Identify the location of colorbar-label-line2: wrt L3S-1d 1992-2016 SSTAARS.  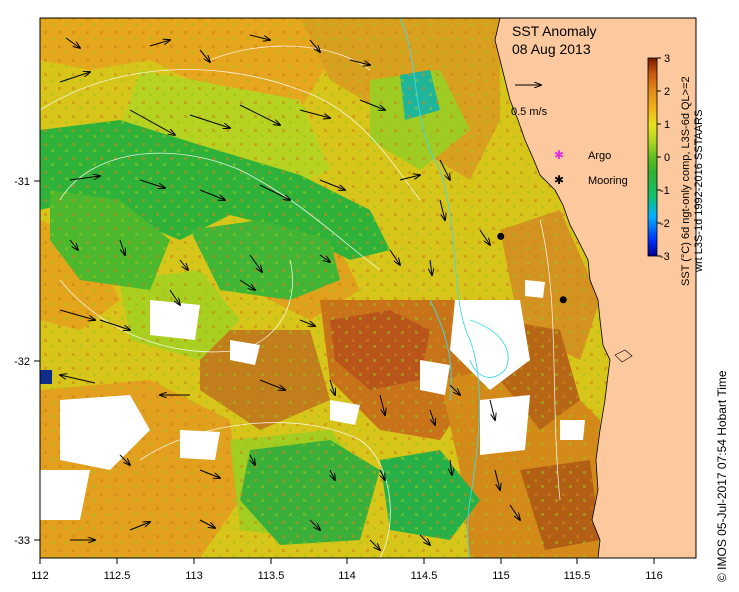
(699, 191).